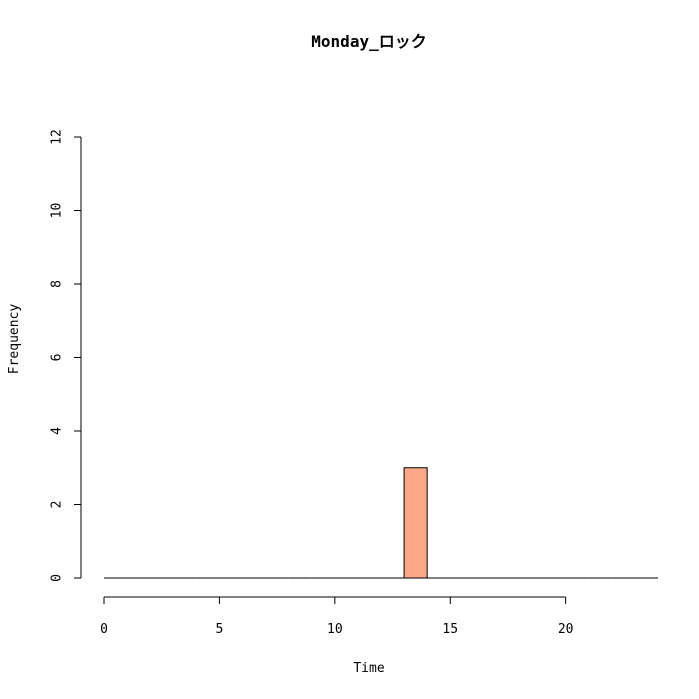  Describe the element at coordinates (57, 137) in the screenshot. I see `y-tick-label: 12` at that location.